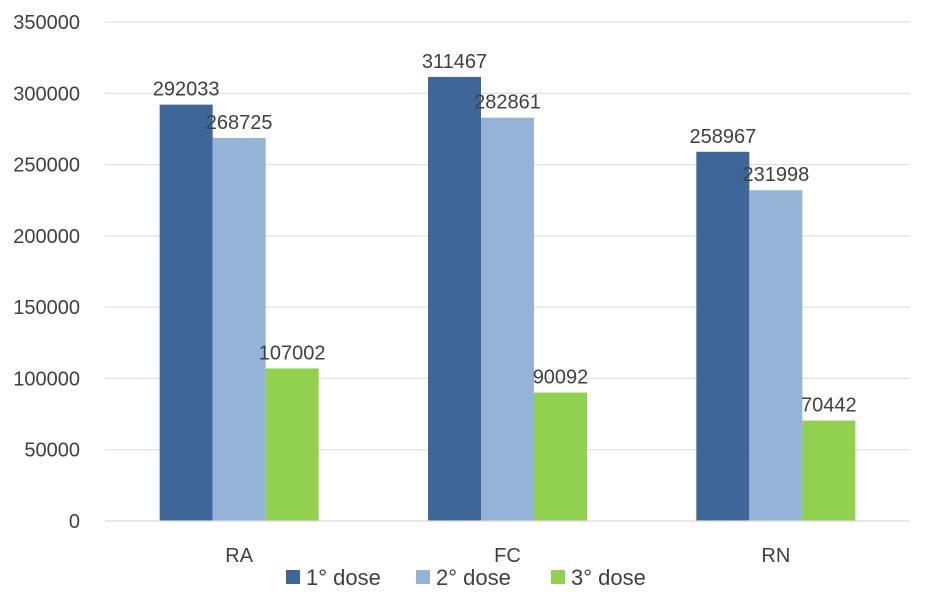 This screenshot has height=594, width=926. Describe the element at coordinates (239, 123) in the screenshot. I see `data-label: 268725` at that location.